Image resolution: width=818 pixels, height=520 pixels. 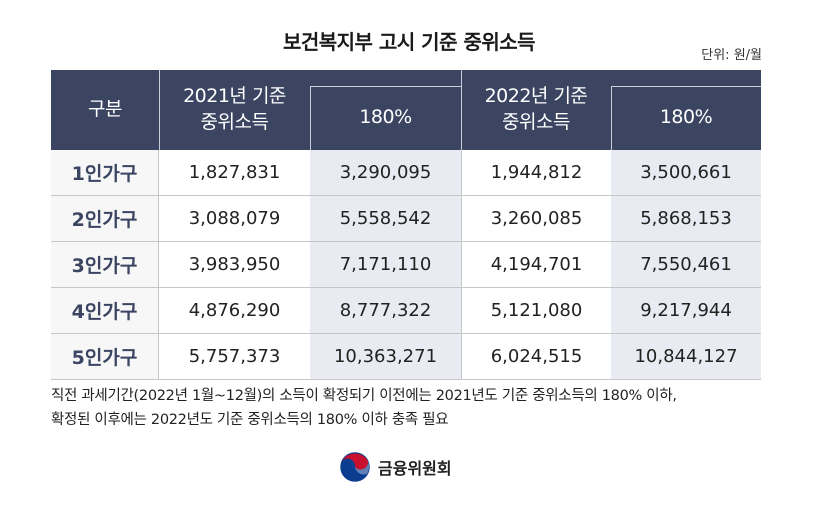 I want to click on cell-2022-median: 3,260,085, so click(x=536, y=218).